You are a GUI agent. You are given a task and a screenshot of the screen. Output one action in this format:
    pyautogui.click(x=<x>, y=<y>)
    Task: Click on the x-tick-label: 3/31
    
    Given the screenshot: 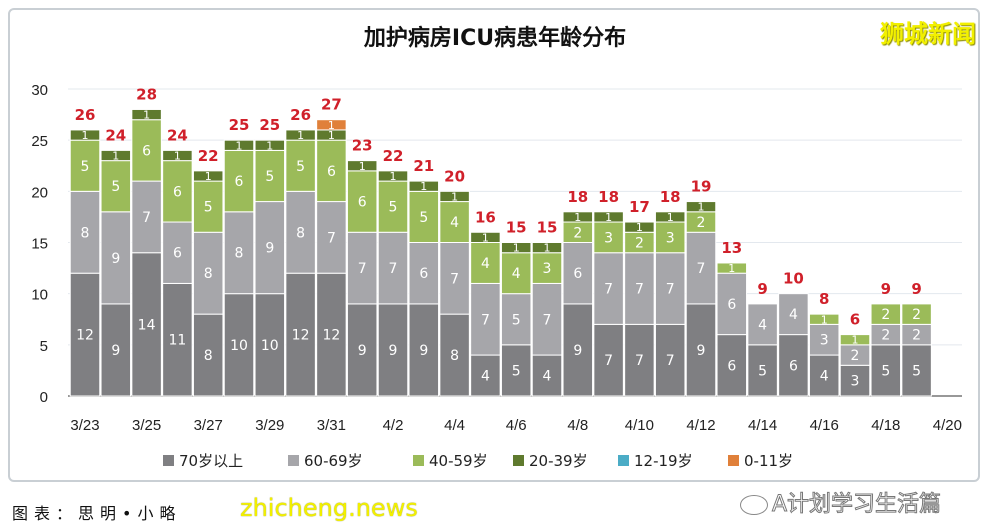 What is the action you would take?
    pyautogui.click(x=331, y=425)
    